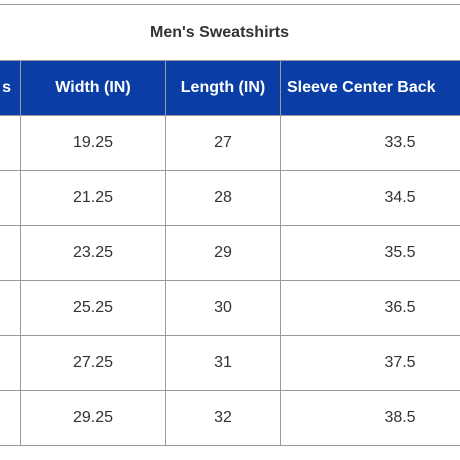 The image size is (460, 460). I want to click on table-cell: 35.5, so click(369, 253).